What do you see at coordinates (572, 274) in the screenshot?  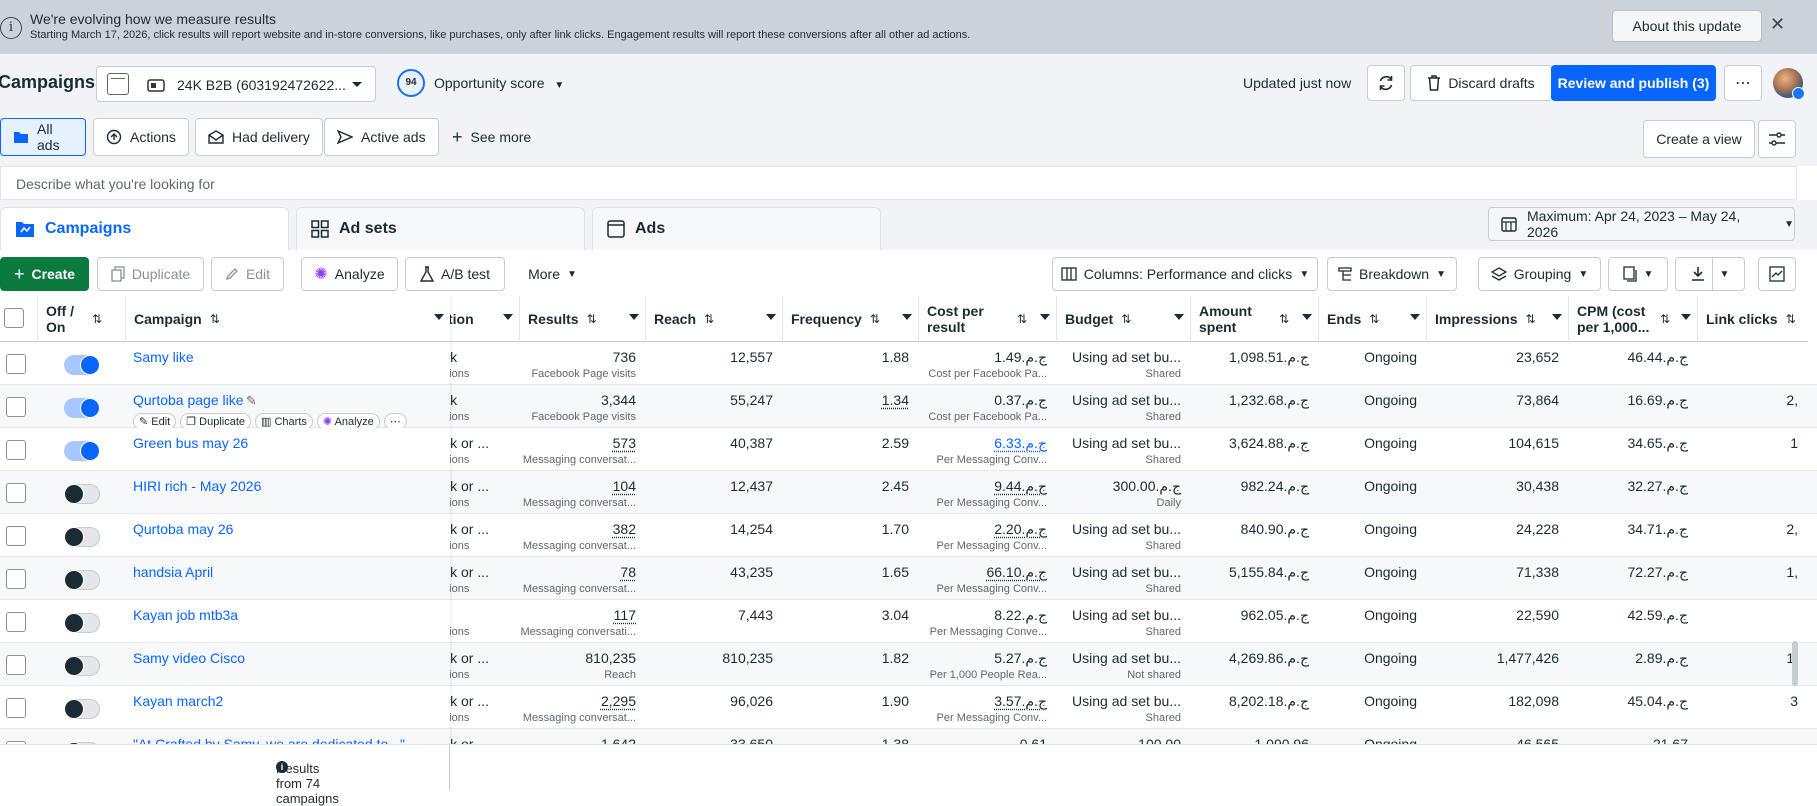 I see `chevron-down-icon: ▼` at bounding box center [572, 274].